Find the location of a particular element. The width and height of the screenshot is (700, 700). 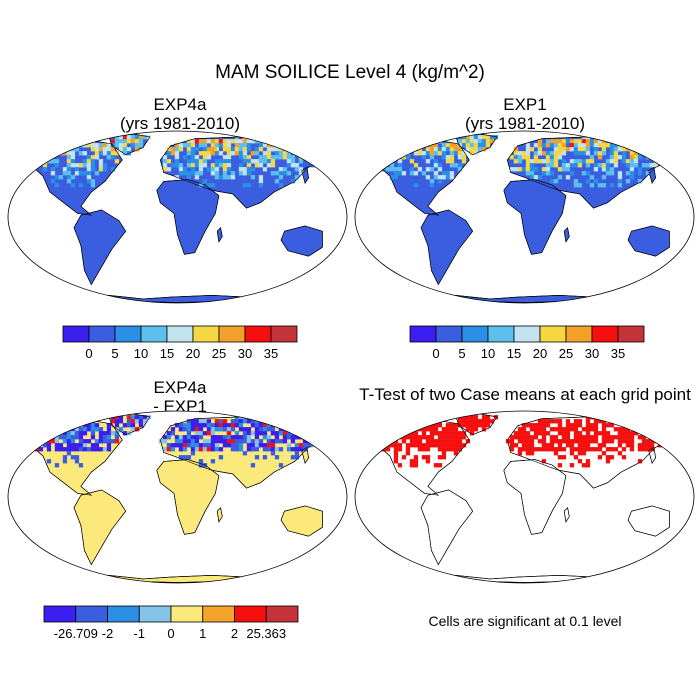

colorbar-tick-label: 25.363 is located at coordinates (266, 633).